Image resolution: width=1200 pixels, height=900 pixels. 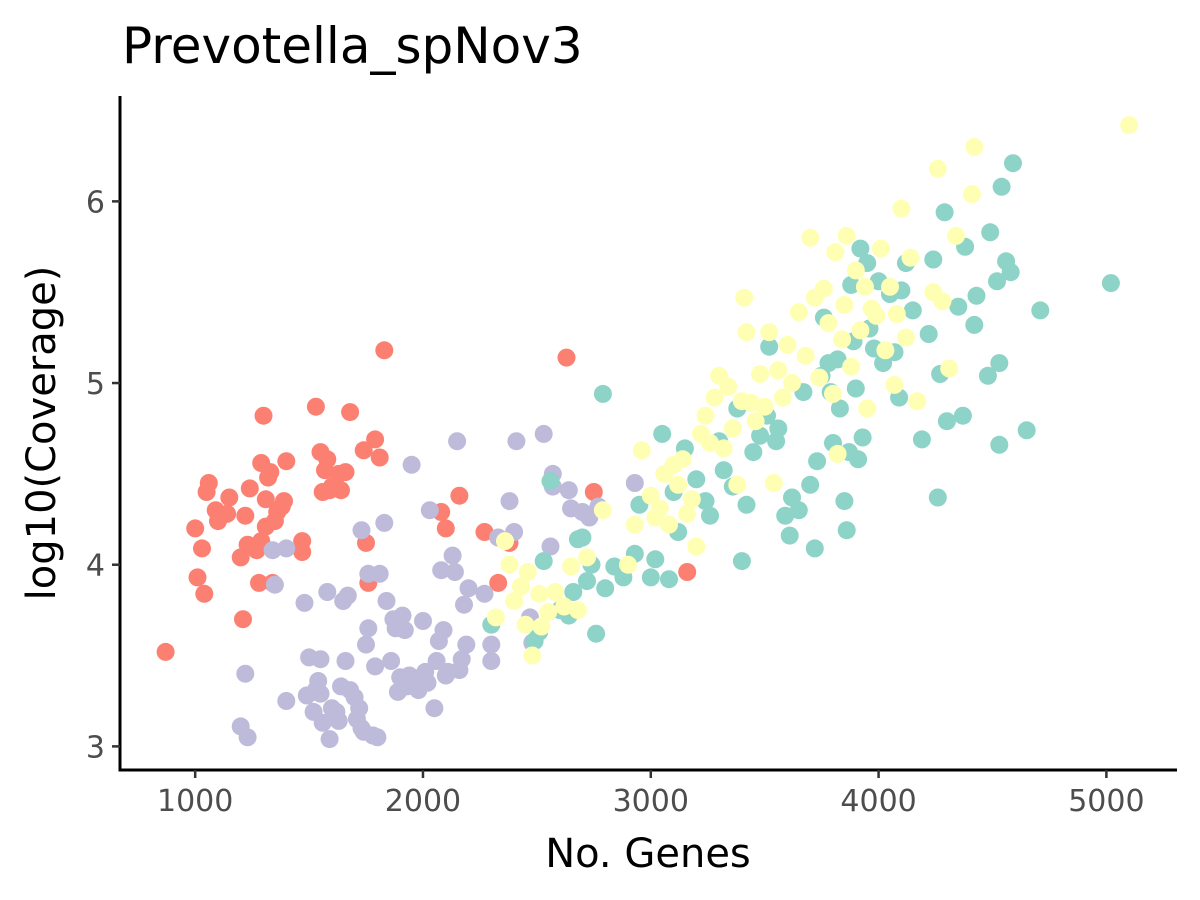 I want to click on y-tick-label: 4, so click(x=95, y=566).